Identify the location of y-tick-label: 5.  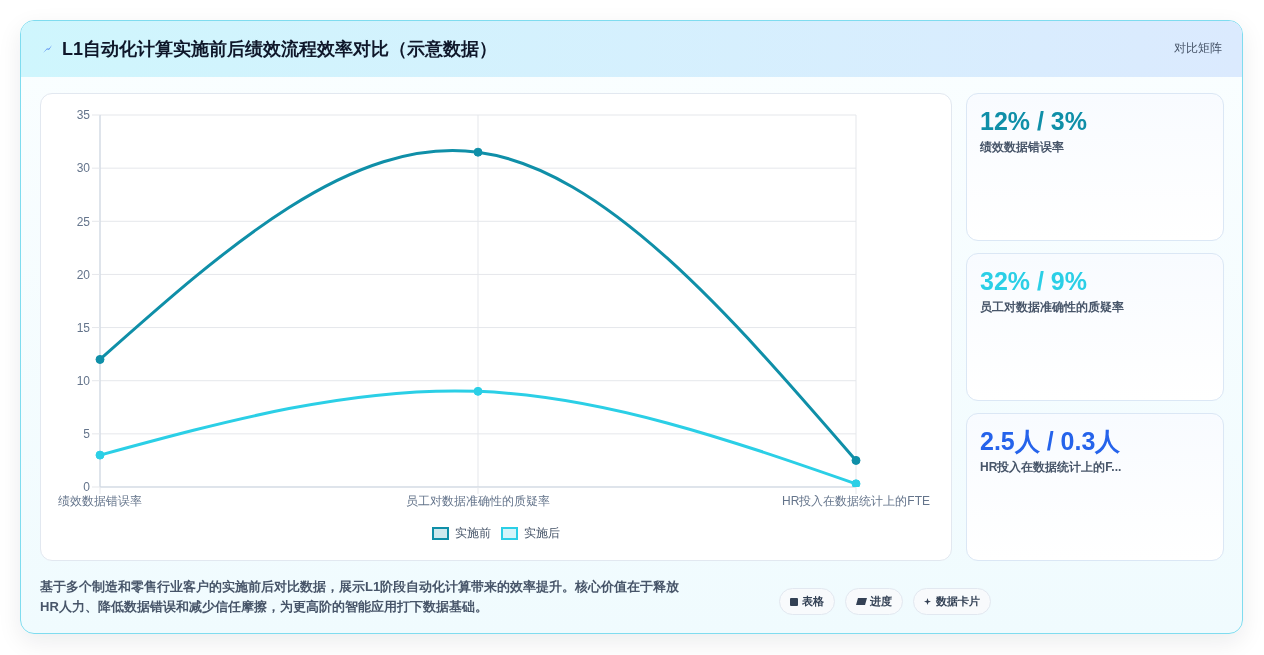
(87, 434).